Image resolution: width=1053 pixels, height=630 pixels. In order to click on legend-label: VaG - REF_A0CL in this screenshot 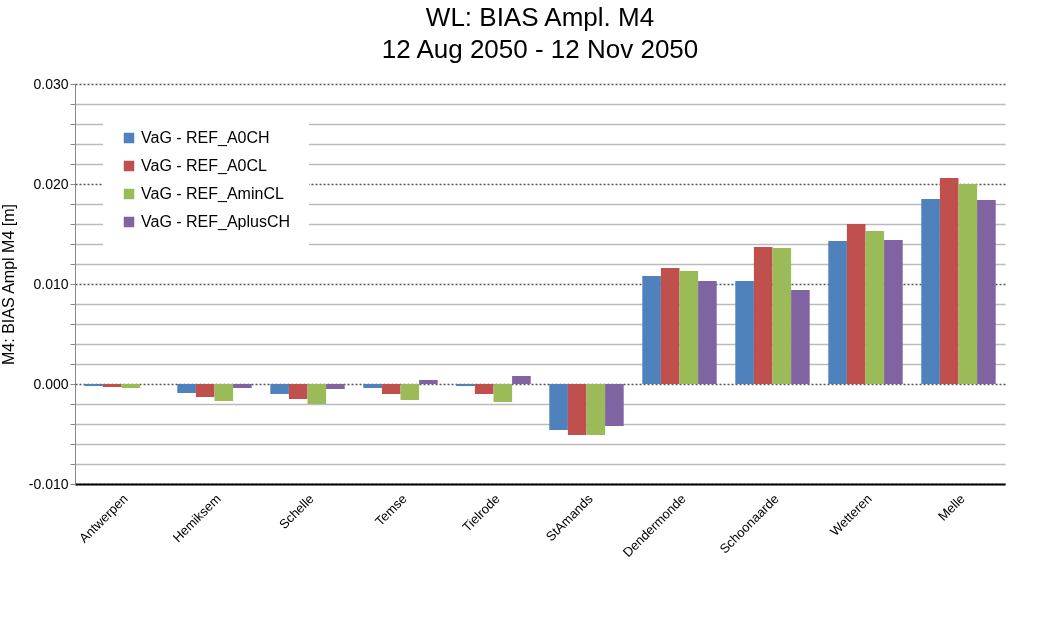, I will do `click(204, 166)`.